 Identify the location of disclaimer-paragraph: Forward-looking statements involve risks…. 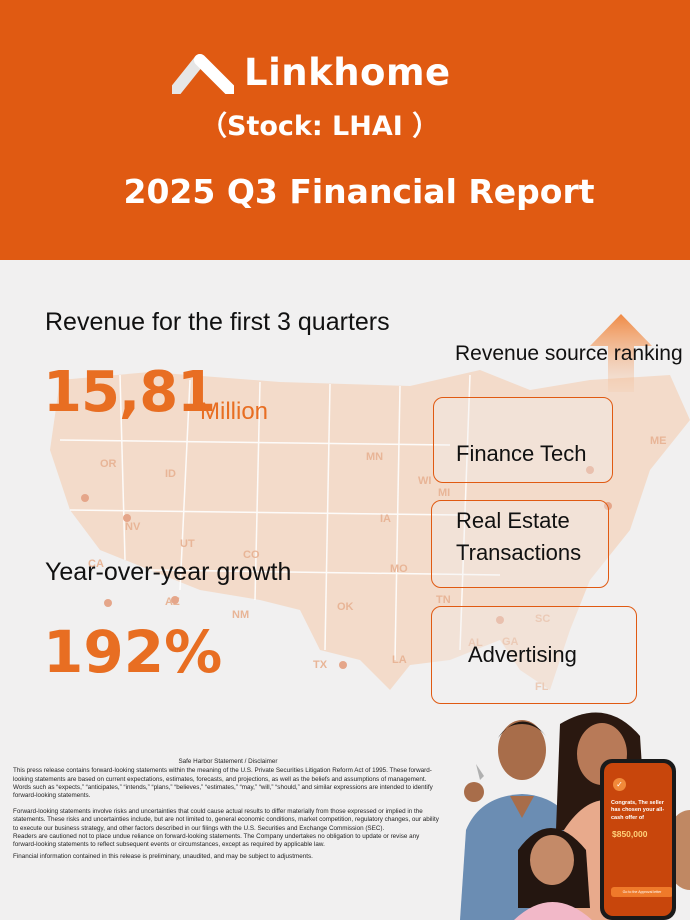
(226, 819).